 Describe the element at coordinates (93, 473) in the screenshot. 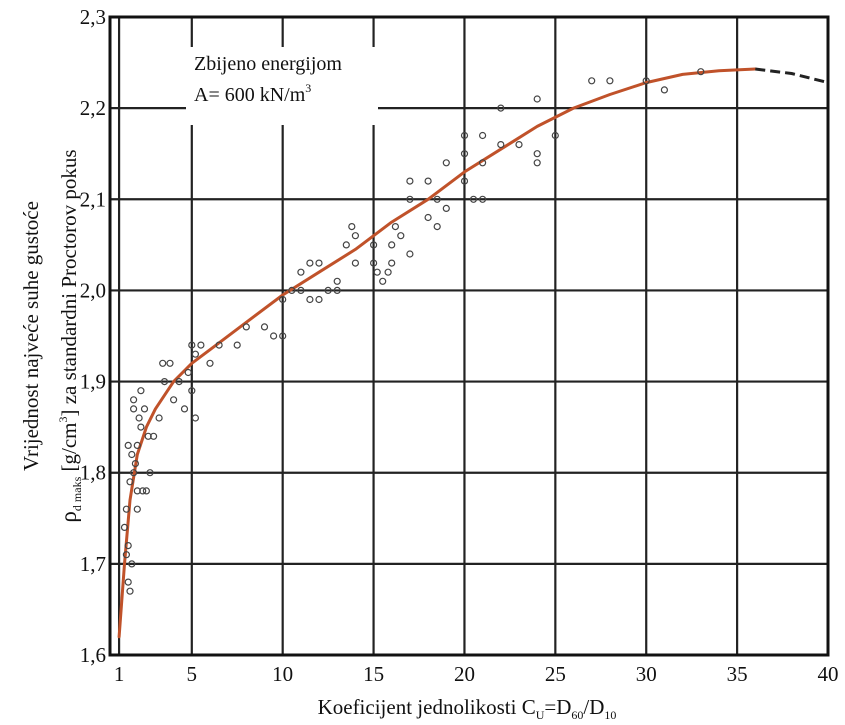

I see `y-tick-label: 1,8` at that location.